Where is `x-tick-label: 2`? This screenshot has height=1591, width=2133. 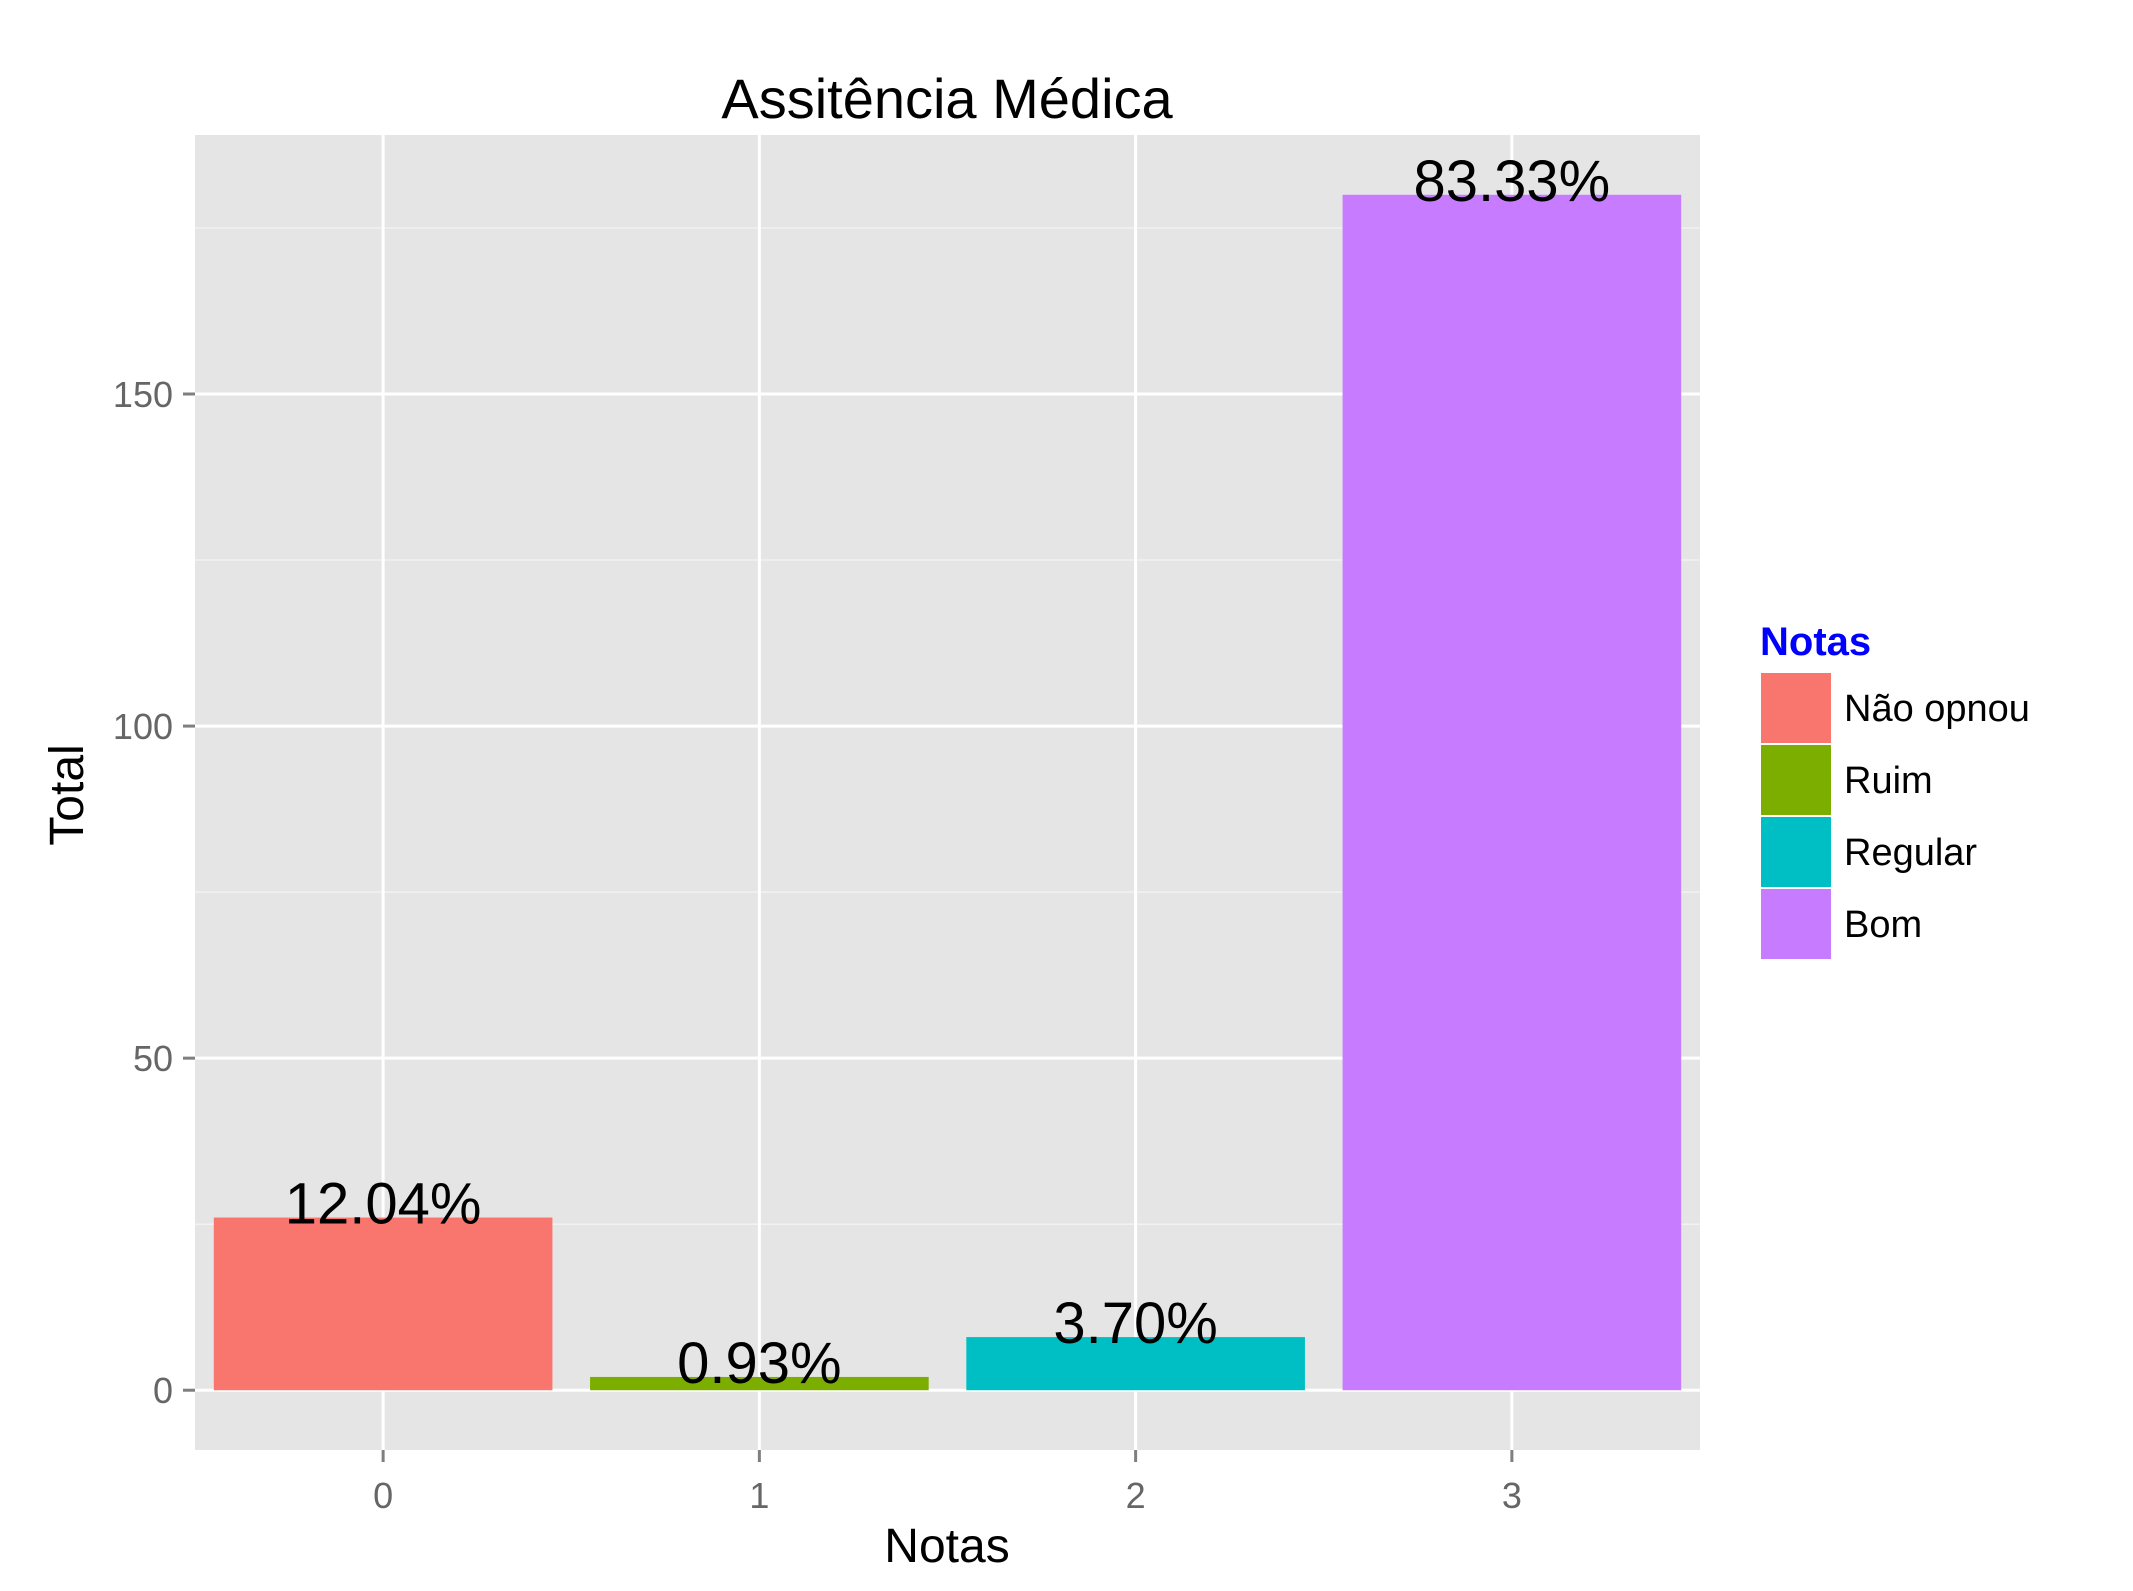 x-tick-label: 2 is located at coordinates (1136, 1495).